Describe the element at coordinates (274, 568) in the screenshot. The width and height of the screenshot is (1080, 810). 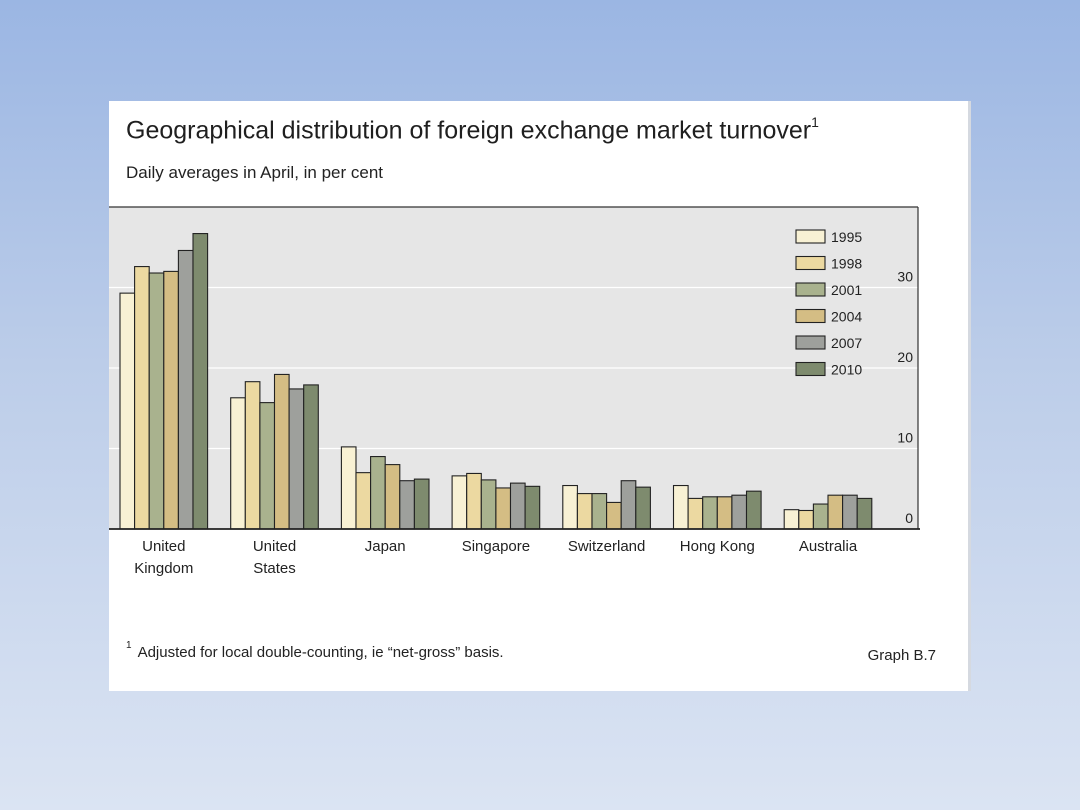
I see `x-category-label: States` at that location.